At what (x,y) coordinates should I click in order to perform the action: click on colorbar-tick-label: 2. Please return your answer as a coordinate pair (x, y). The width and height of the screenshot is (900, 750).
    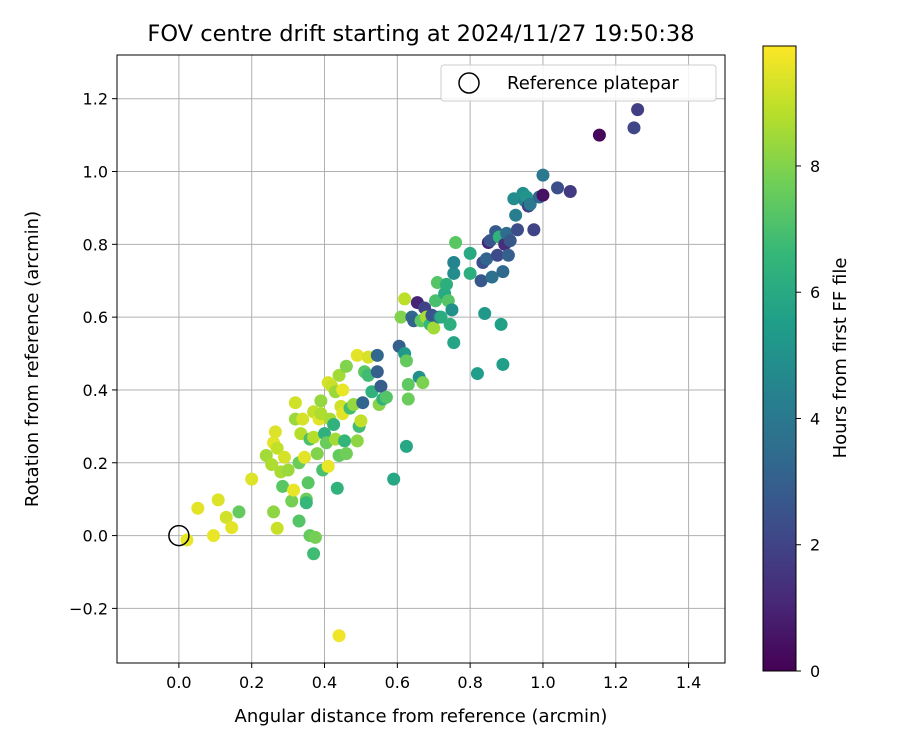
    Looking at the image, I should click on (815, 545).